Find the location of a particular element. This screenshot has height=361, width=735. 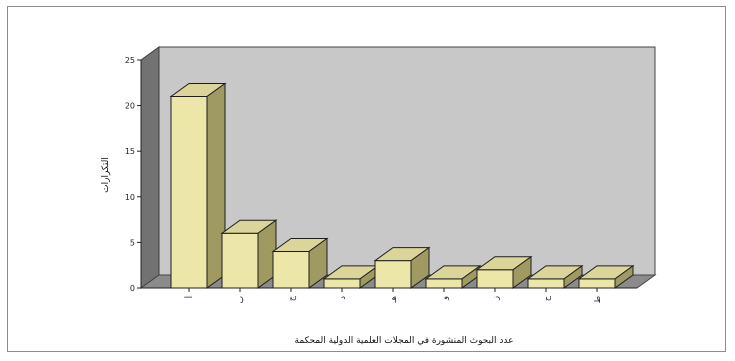

x-tick-label: هـ is located at coordinates (393, 300).